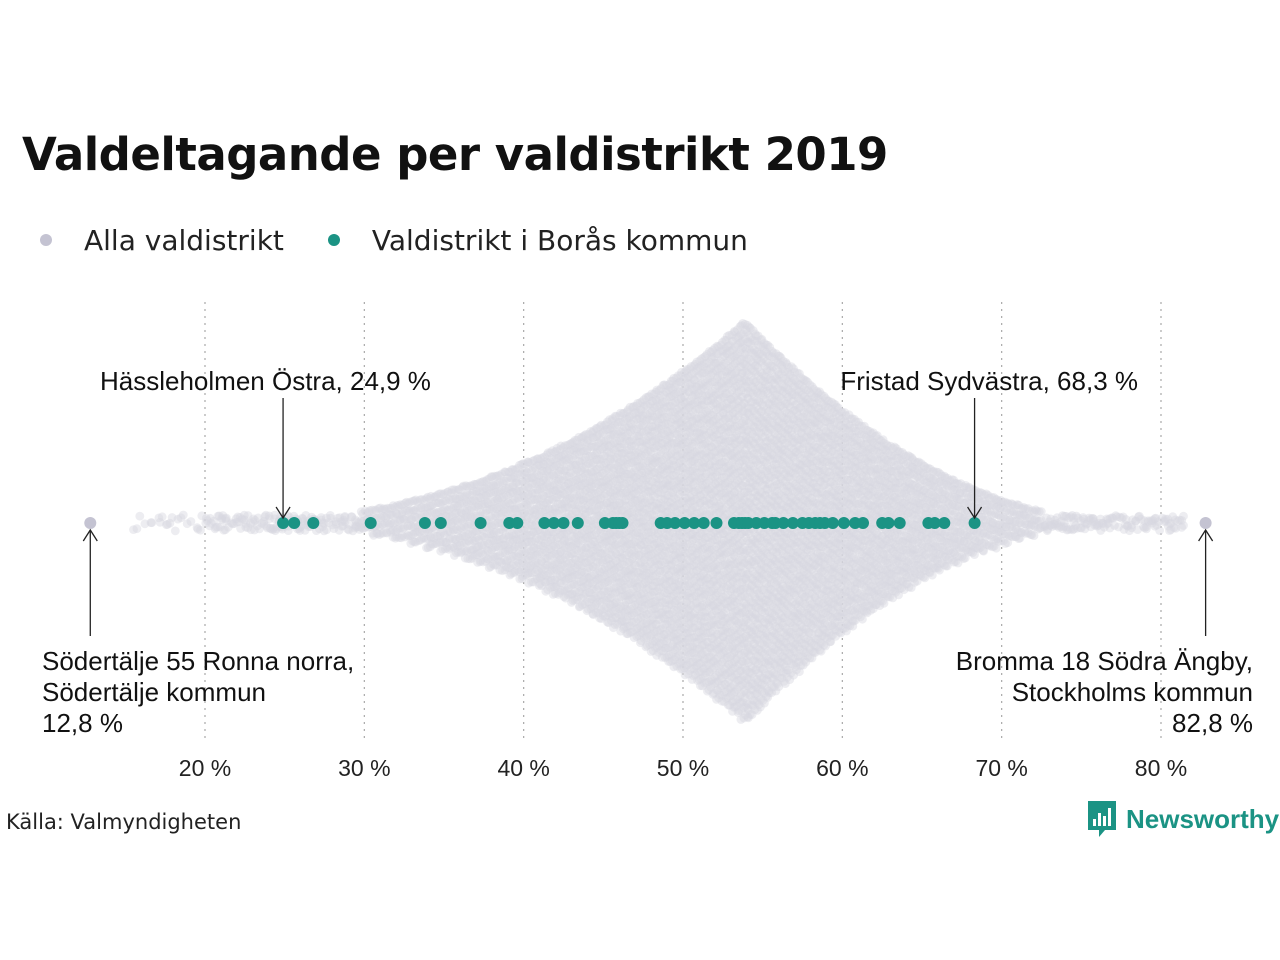  I want to click on legend-marker-boras, so click(333, 240).